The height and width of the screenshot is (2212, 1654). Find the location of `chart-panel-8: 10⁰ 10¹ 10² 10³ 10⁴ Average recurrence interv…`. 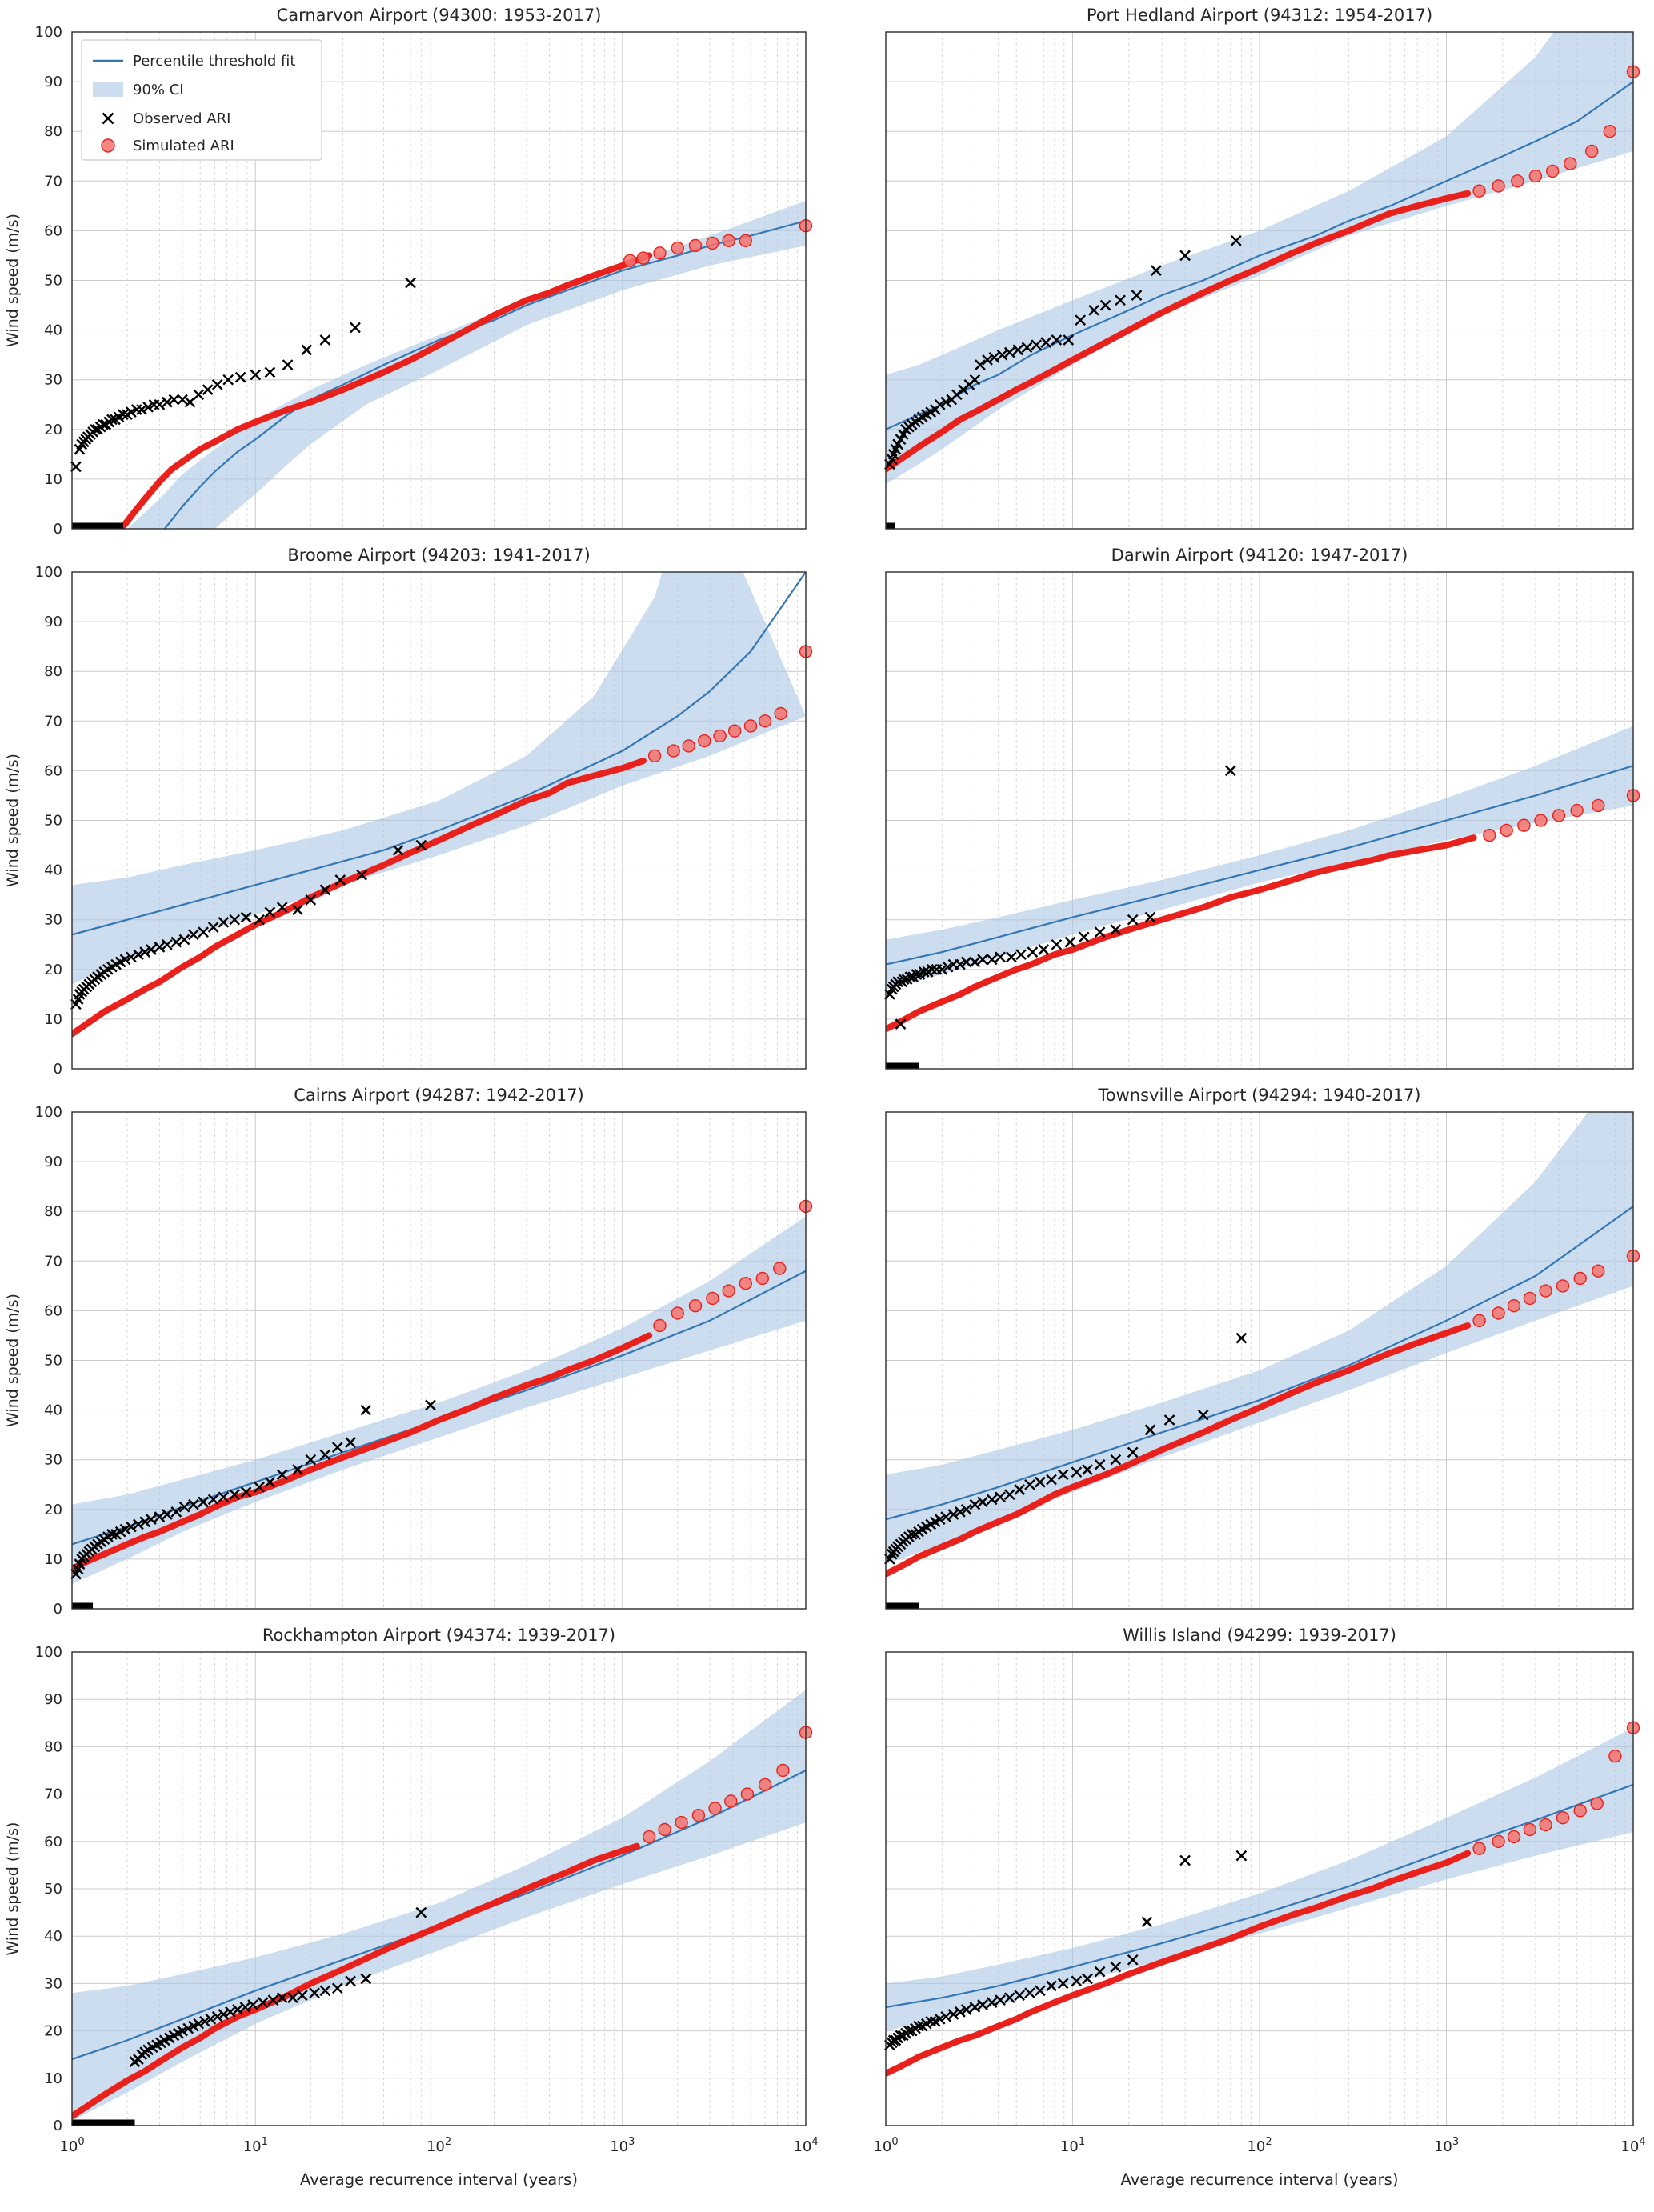

chart-panel-8: 10⁰ 10¹ 10² 10³ 10⁴ Average recurrence interv… is located at coordinates (1259, 1907).